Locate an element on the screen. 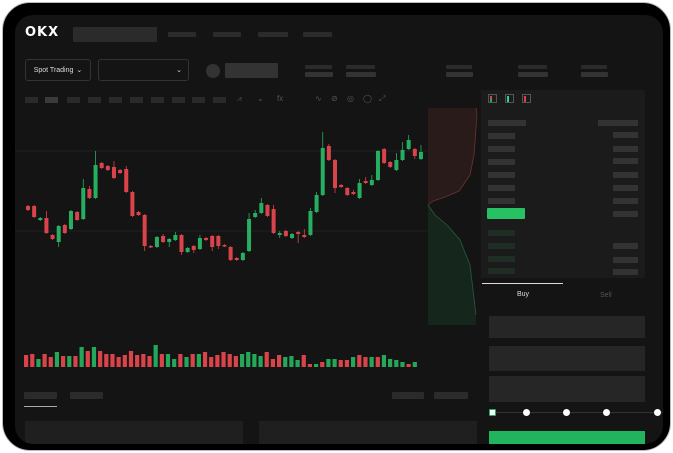 The image size is (673, 453). line-tool-icon: ∿ is located at coordinates (318, 98).